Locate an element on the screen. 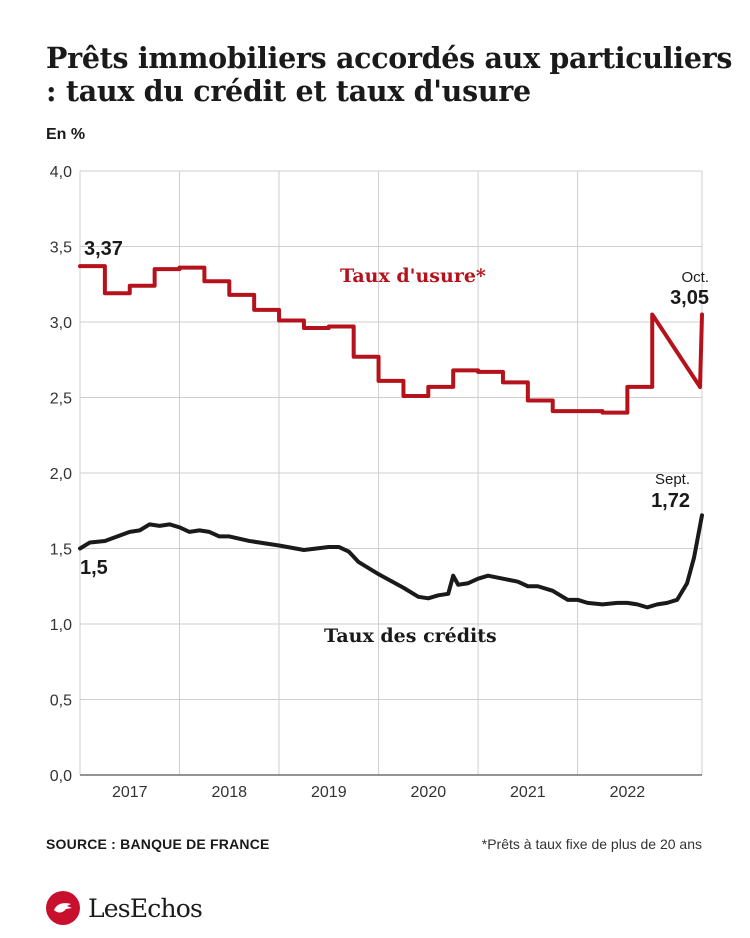 The height and width of the screenshot is (938, 750). x-tick-label: 2018 is located at coordinates (229, 792).